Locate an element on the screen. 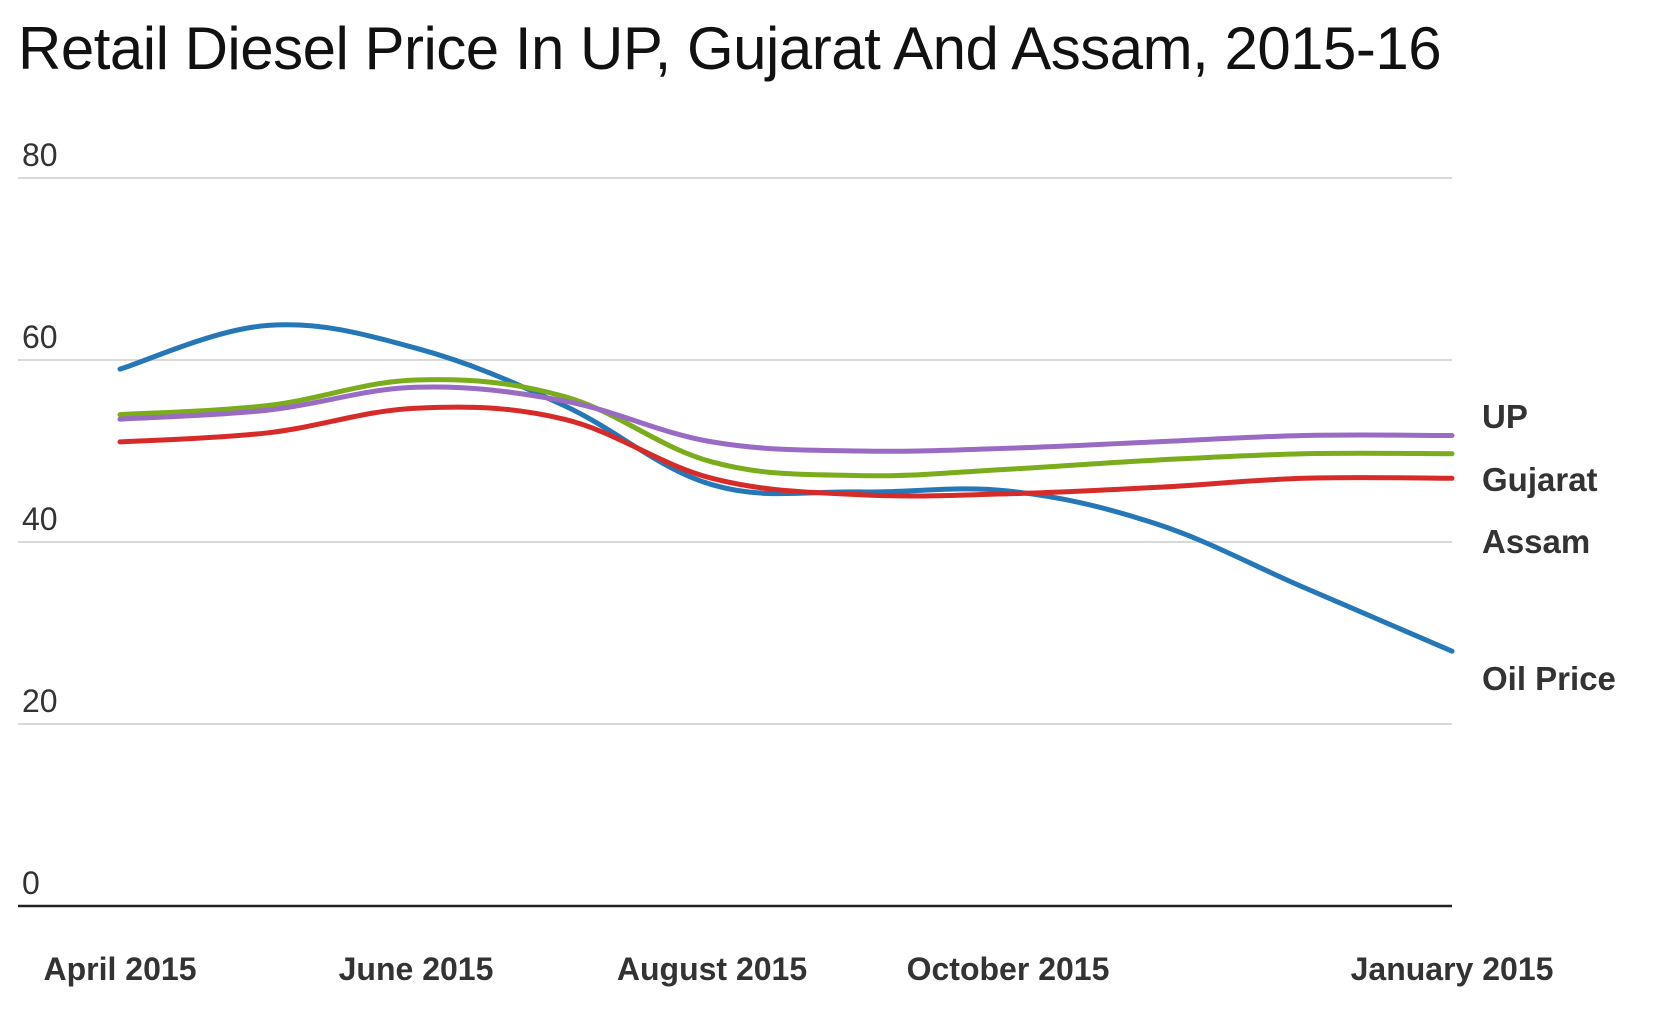 Image resolution: width=1680 pixels, height=1016 pixels. legend-label-up: UP is located at coordinates (1505, 416).